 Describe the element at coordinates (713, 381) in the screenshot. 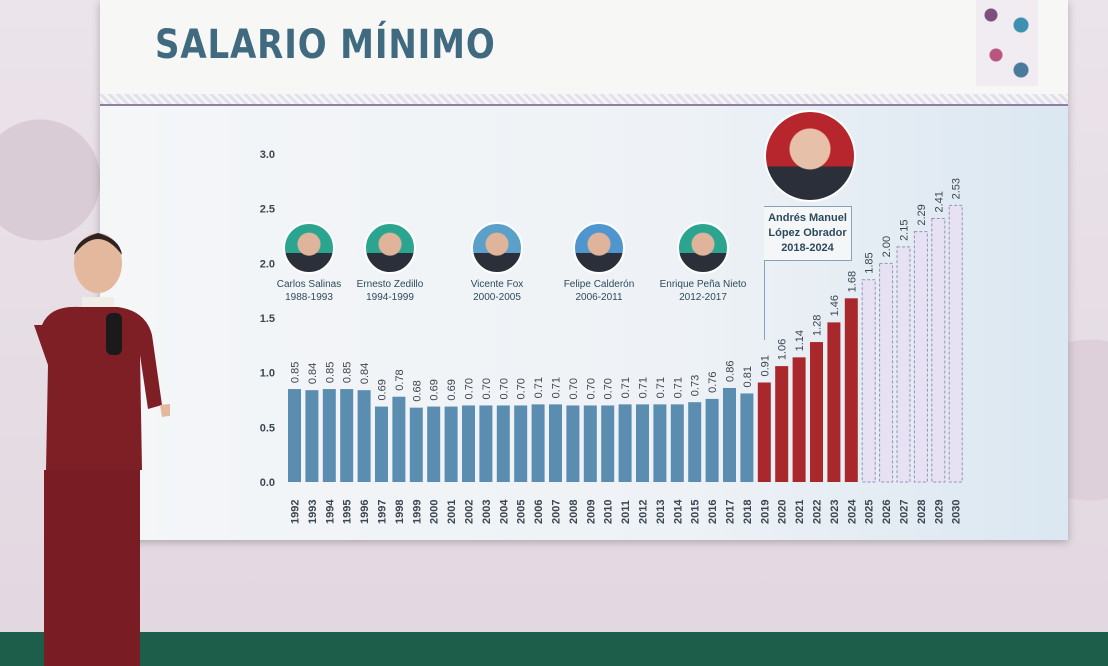

I see `data-label: 0.76` at that location.